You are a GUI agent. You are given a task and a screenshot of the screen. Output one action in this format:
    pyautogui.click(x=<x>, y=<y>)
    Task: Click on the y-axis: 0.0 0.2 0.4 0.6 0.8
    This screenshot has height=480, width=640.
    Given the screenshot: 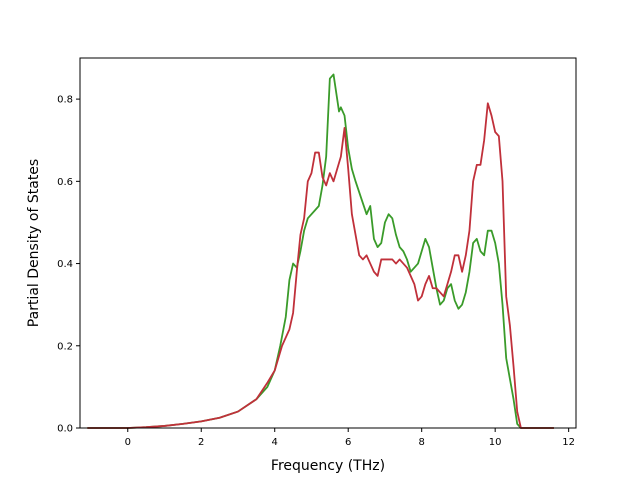 What is the action you would take?
    pyautogui.click(x=68, y=265)
    